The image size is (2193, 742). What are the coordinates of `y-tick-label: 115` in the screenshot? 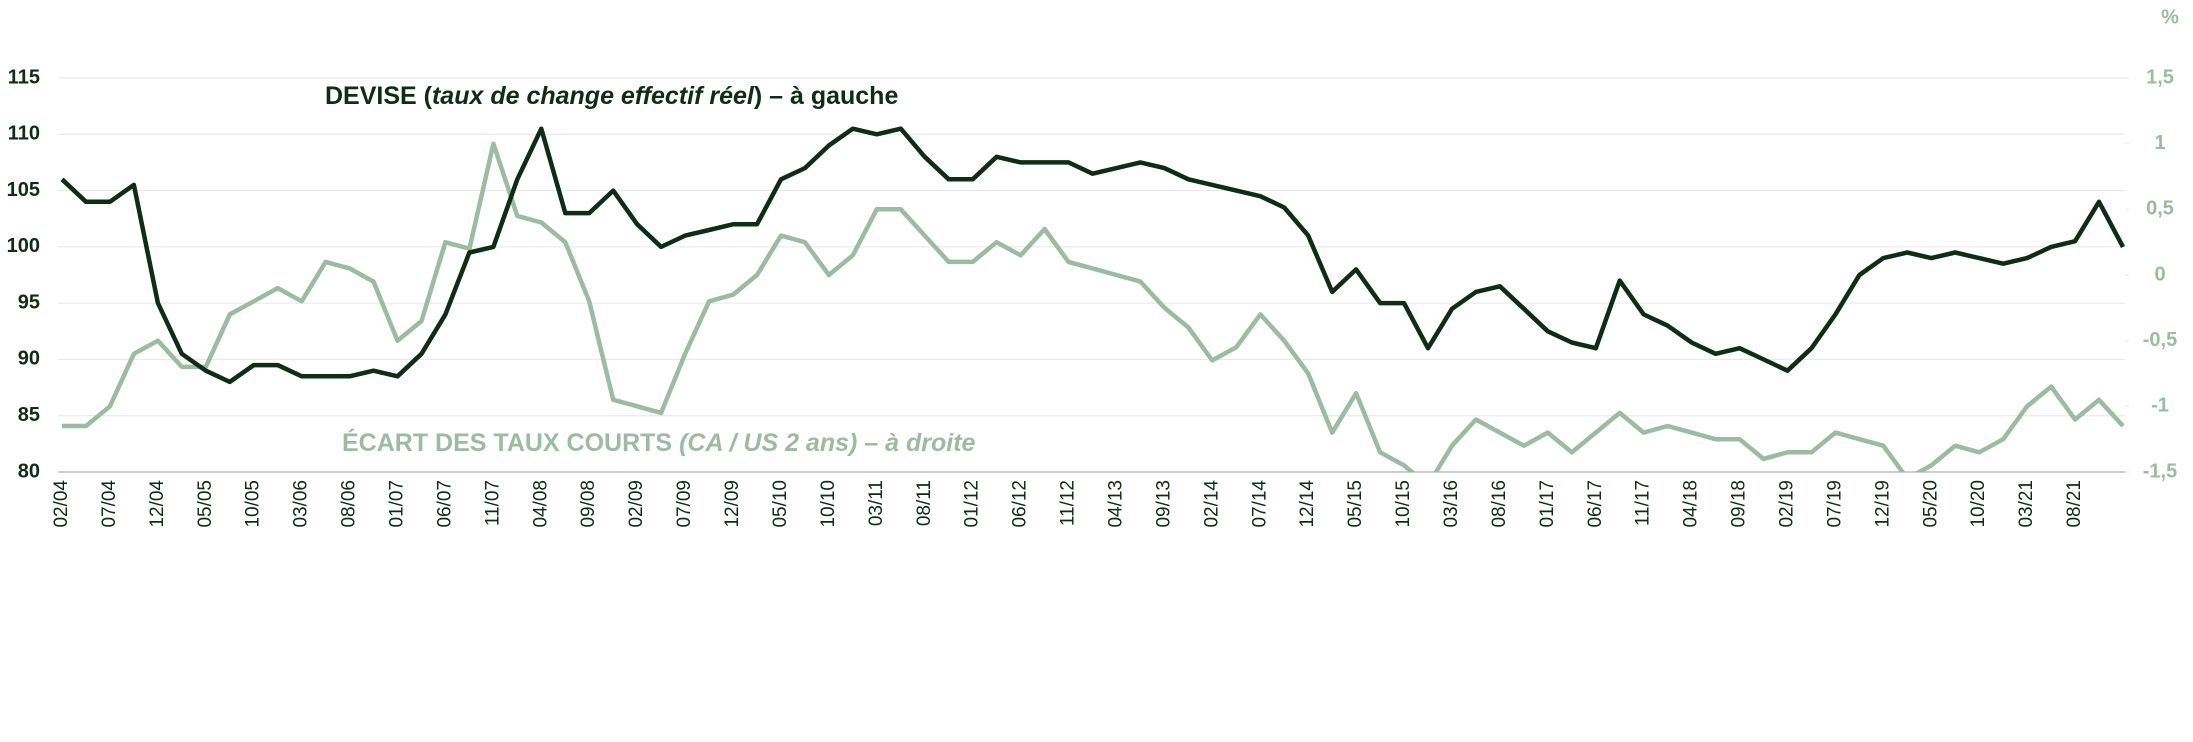 It's located at (24, 77).